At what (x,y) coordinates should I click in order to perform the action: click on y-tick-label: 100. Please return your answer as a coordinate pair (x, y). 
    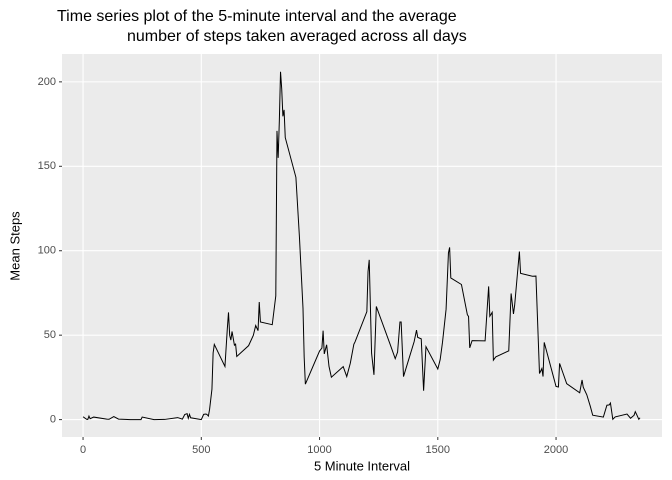
    Looking at the image, I should click on (47, 251).